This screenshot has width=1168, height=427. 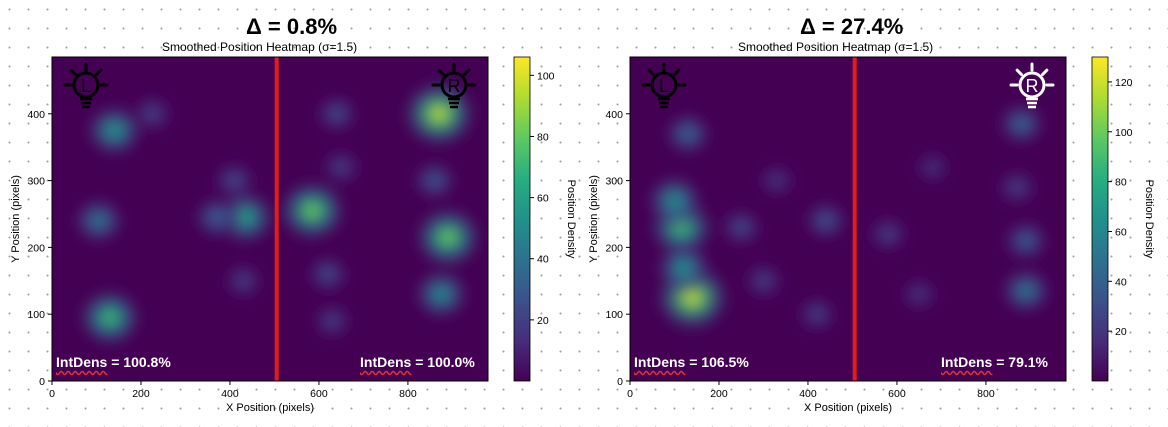 I want to click on delta-label: Δ = 27.4%, so click(x=852, y=26).